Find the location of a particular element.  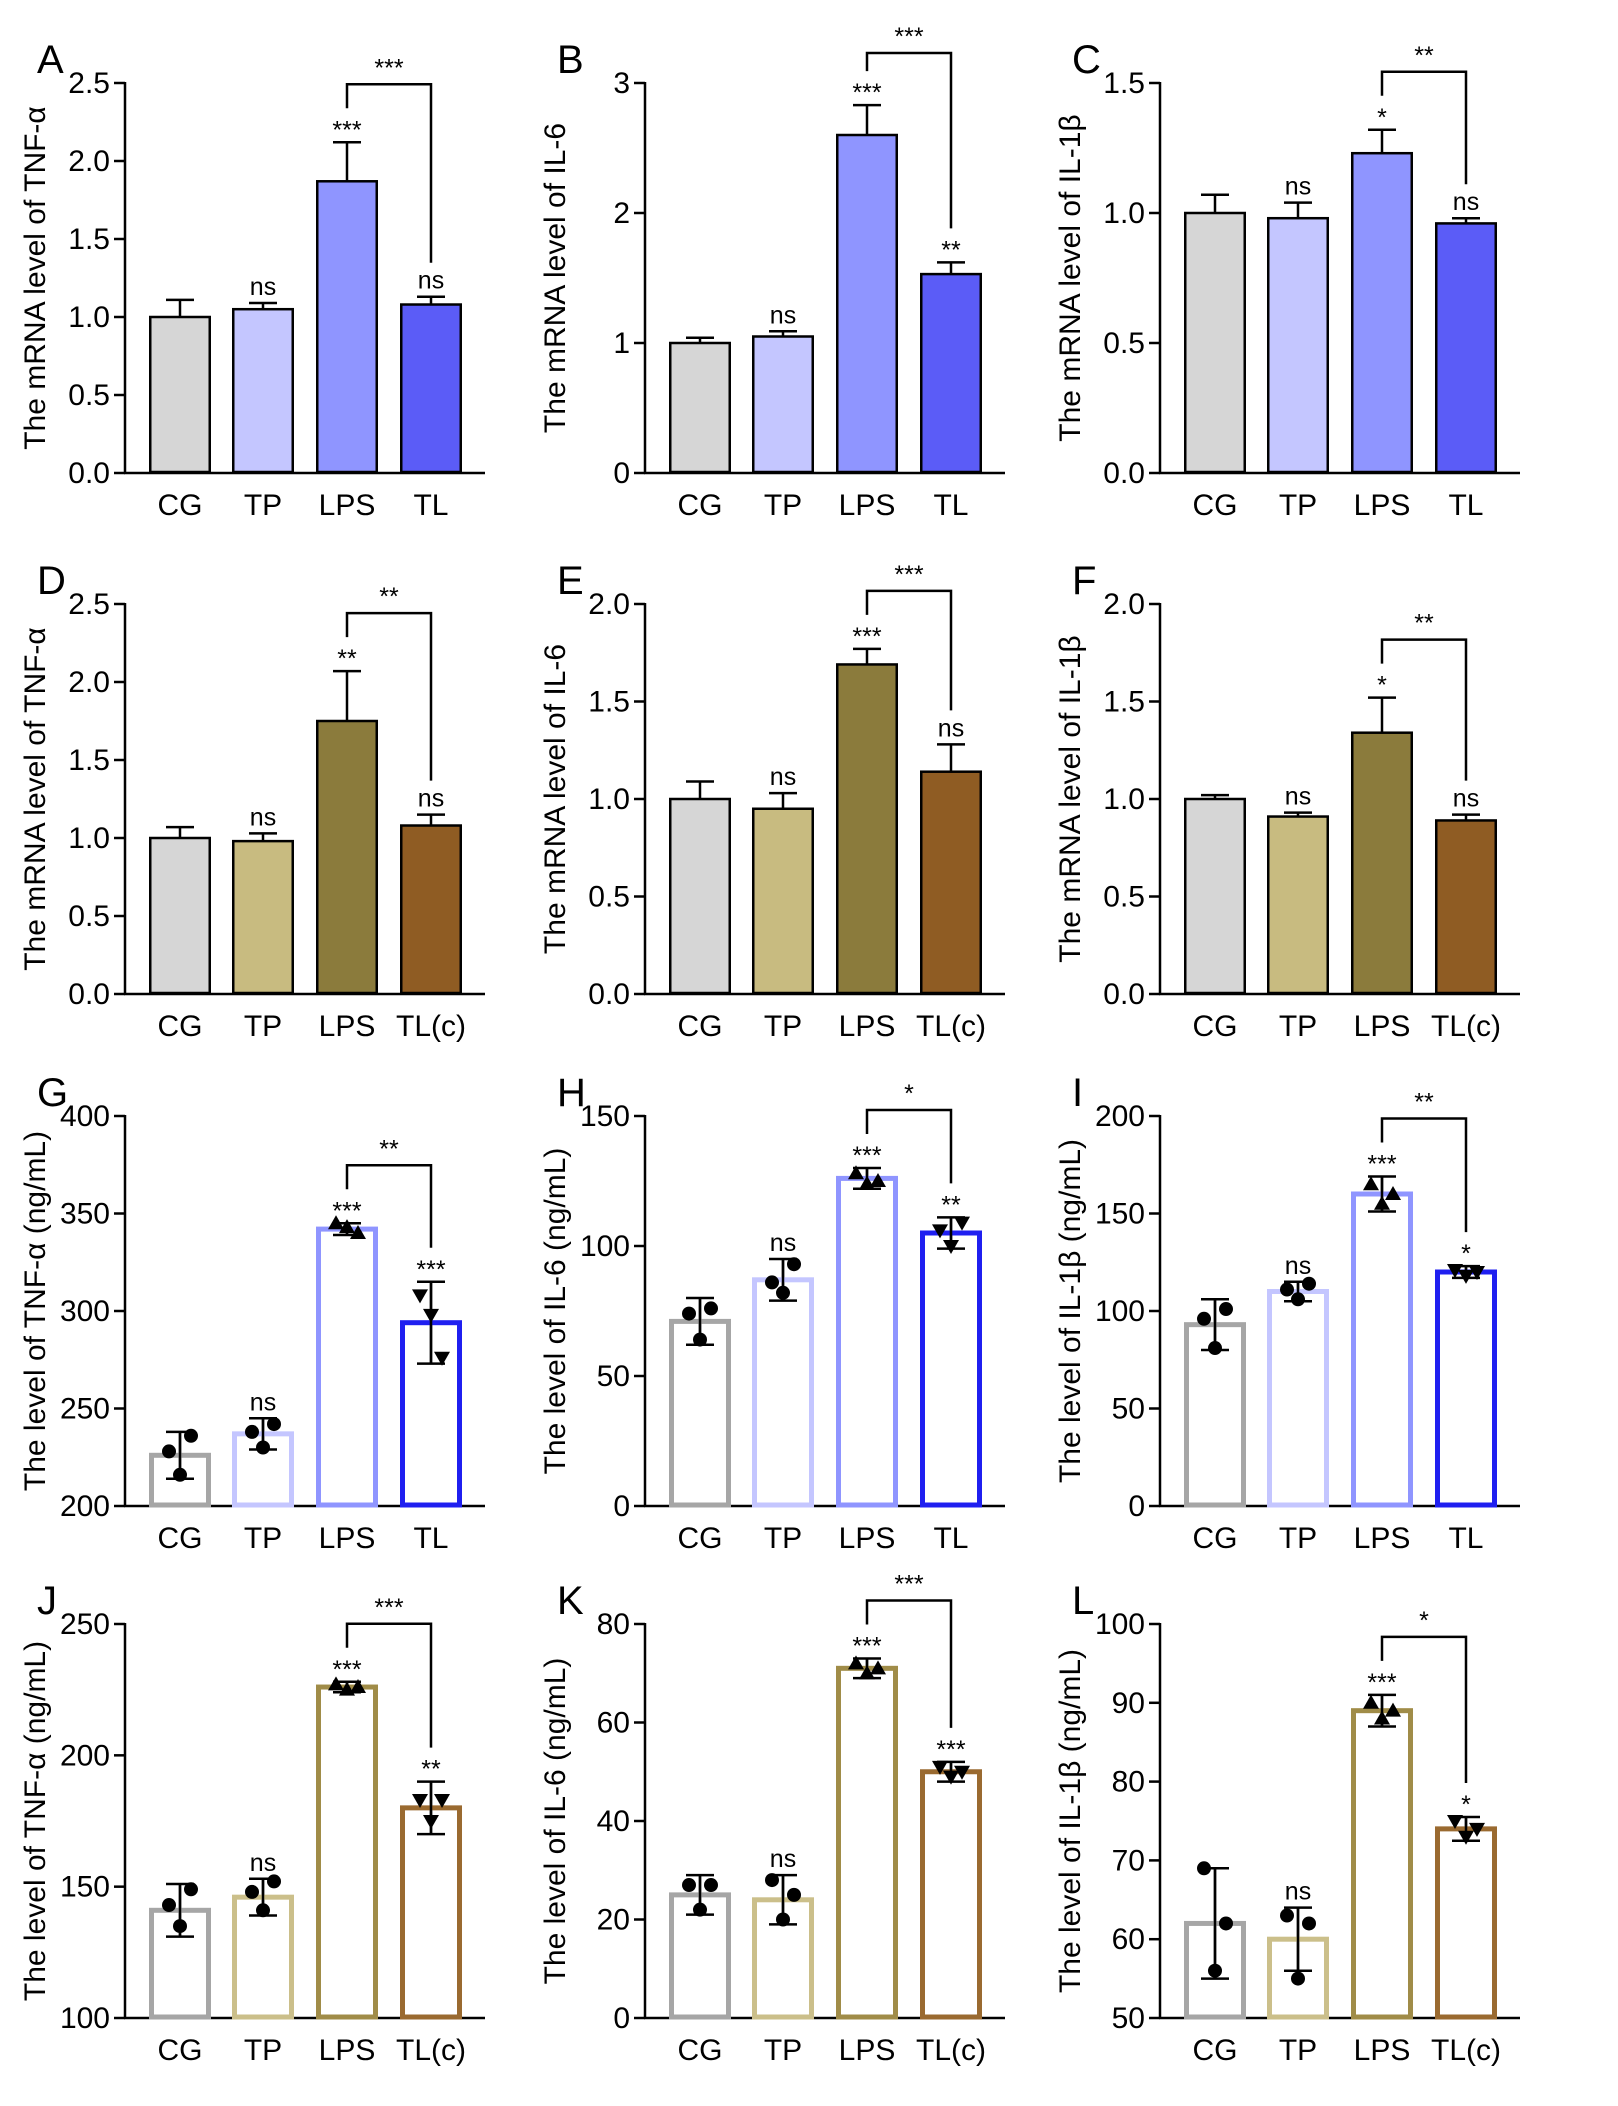

bracket-label: *** is located at coordinates (908, 575).